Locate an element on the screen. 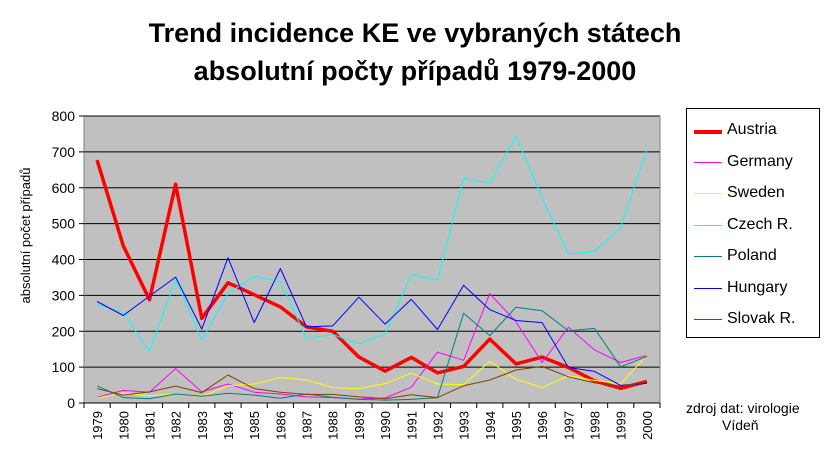 The width and height of the screenshot is (839, 464). y-tick-label: 700 is located at coordinates (64, 152).